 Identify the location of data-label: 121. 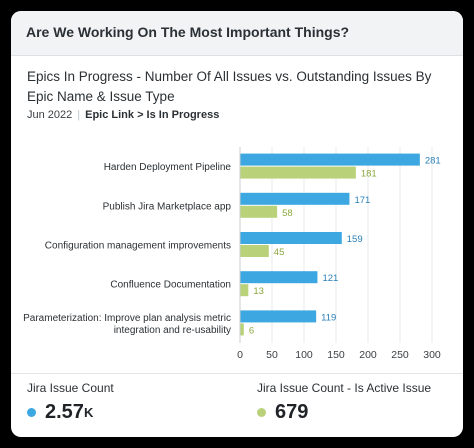
(330, 278).